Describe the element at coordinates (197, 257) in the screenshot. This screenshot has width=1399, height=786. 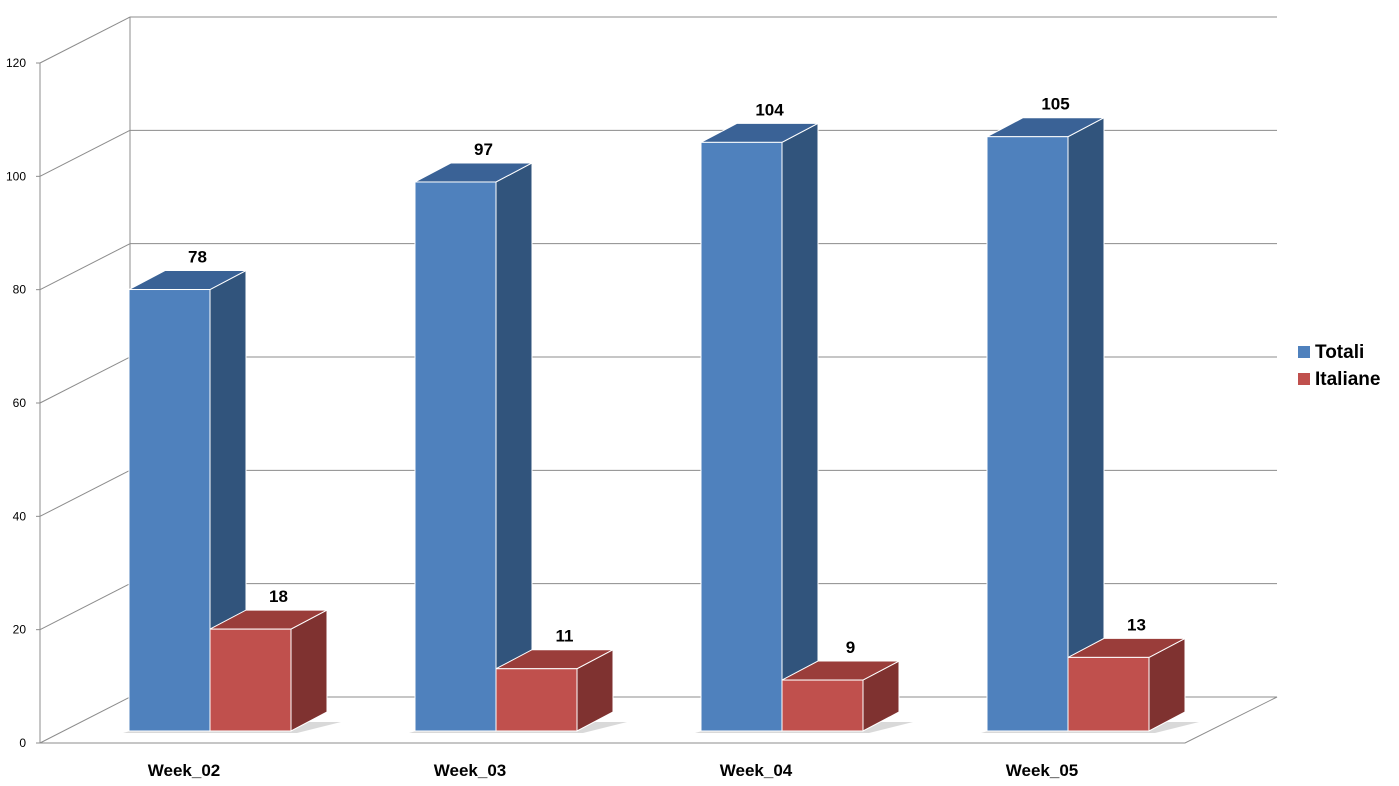
I see `data-label-Totali-Week_02: 78` at that location.